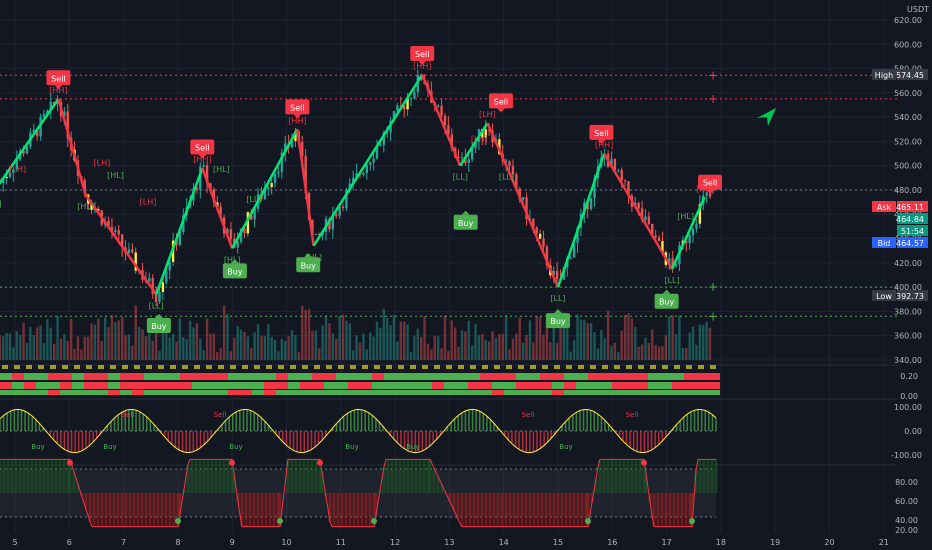 Image resolution: width=932 pixels, height=550 pixels. I want to click on time-tick: 19, so click(775, 542).